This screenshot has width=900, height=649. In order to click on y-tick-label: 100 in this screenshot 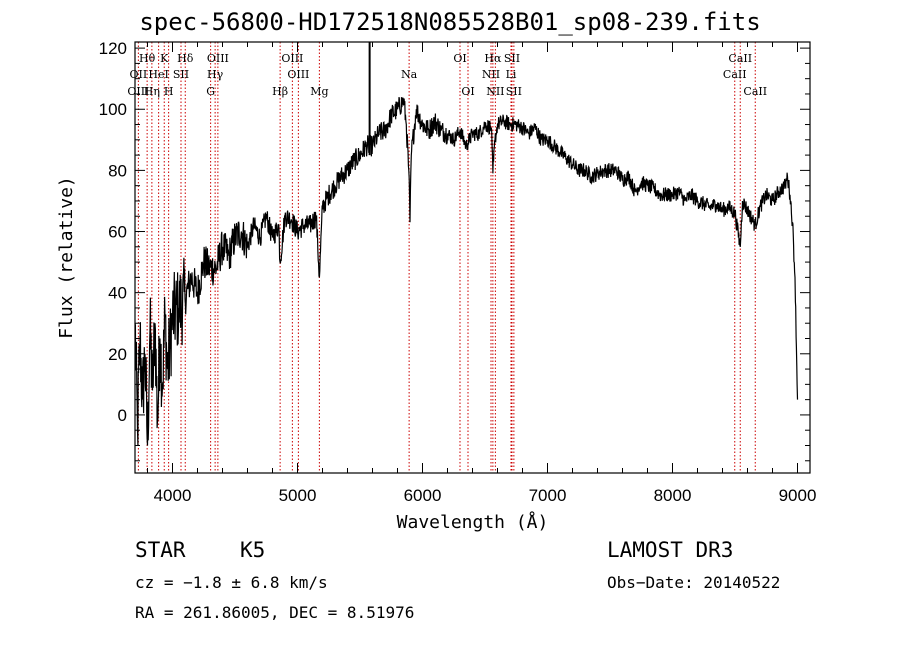, I will do `click(113, 109)`.